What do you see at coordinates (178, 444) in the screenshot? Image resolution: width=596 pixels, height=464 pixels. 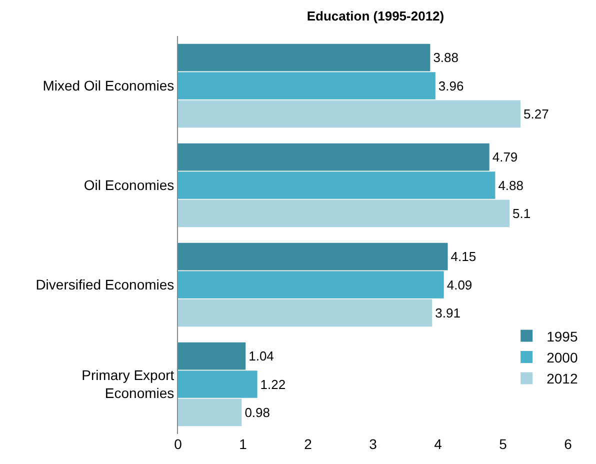 I see `x-tick-label: 0` at bounding box center [178, 444].